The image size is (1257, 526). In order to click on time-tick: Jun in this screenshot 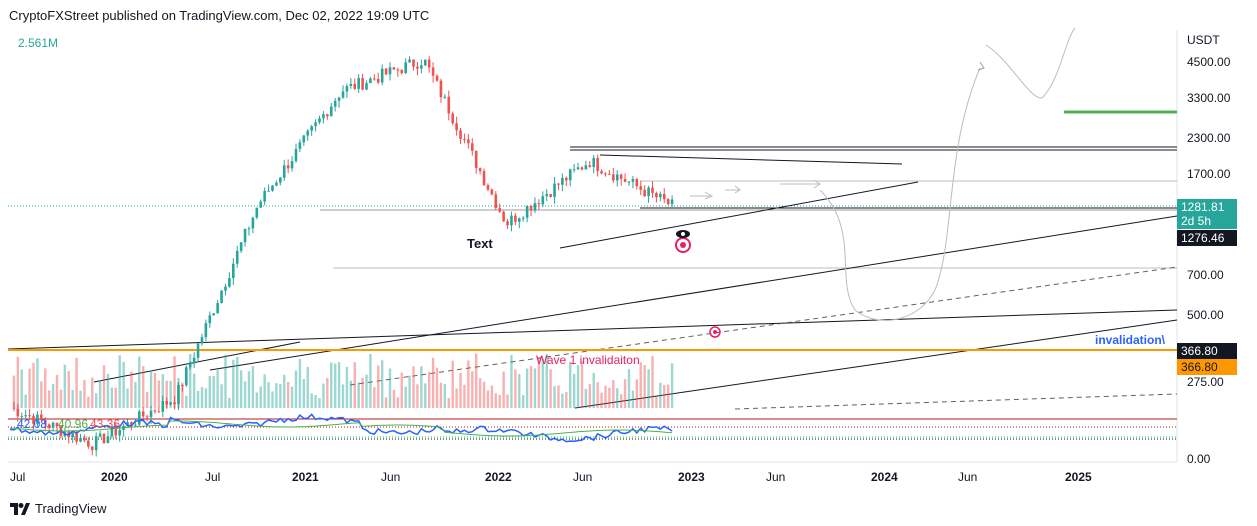, I will do `click(968, 477)`.